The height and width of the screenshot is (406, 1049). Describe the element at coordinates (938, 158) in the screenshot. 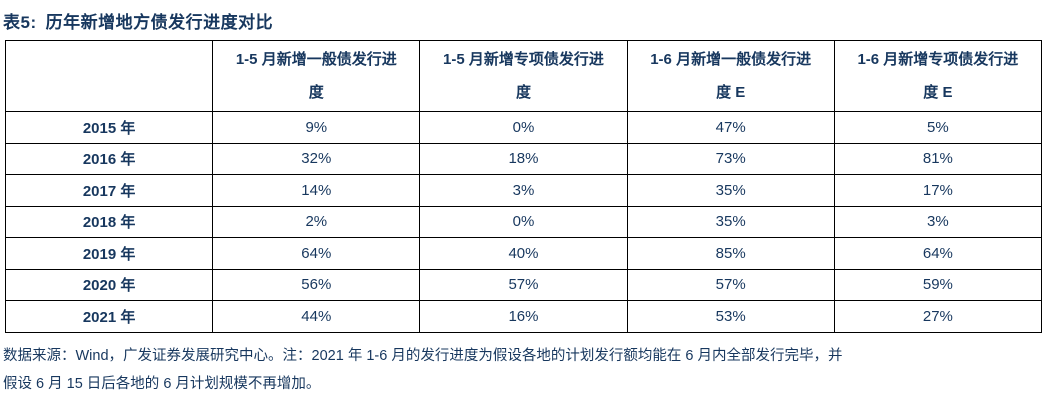

I see `value-cell: 81%` at that location.